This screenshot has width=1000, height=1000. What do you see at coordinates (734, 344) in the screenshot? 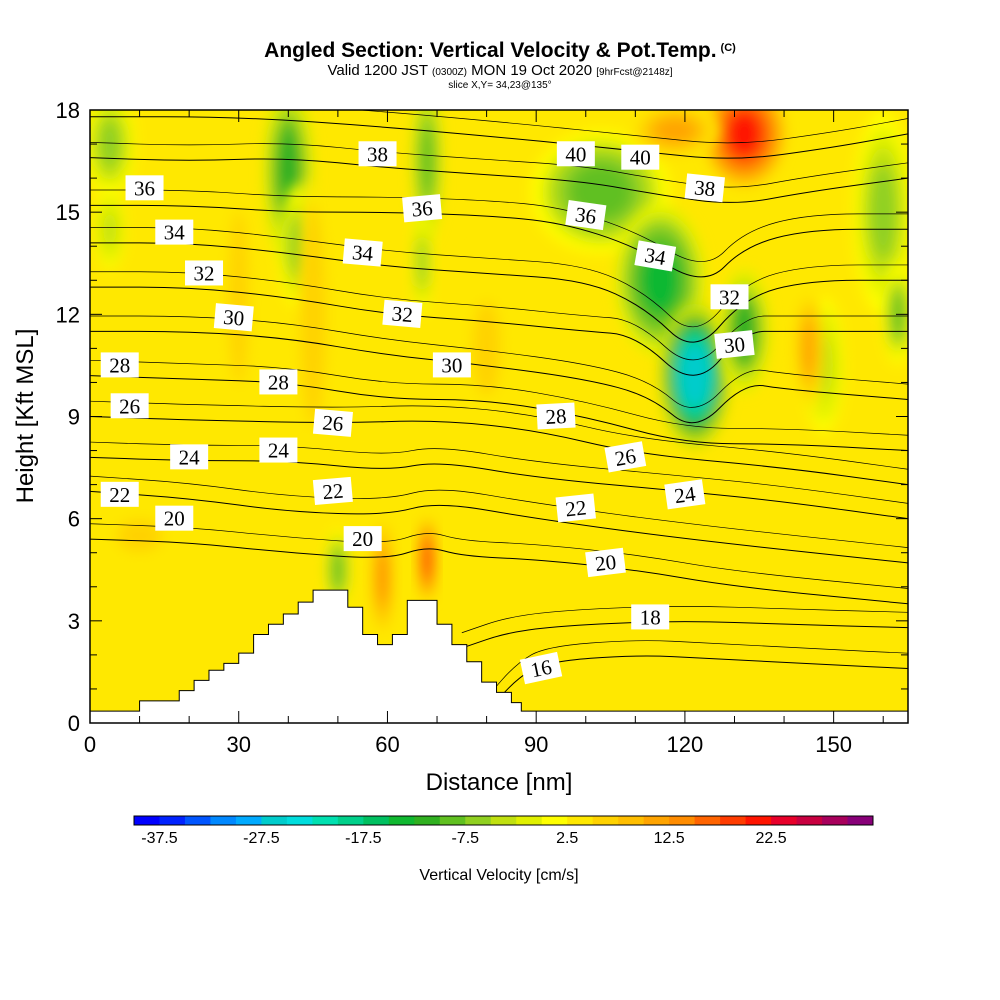
I see `contour-label: 30` at bounding box center [734, 344].